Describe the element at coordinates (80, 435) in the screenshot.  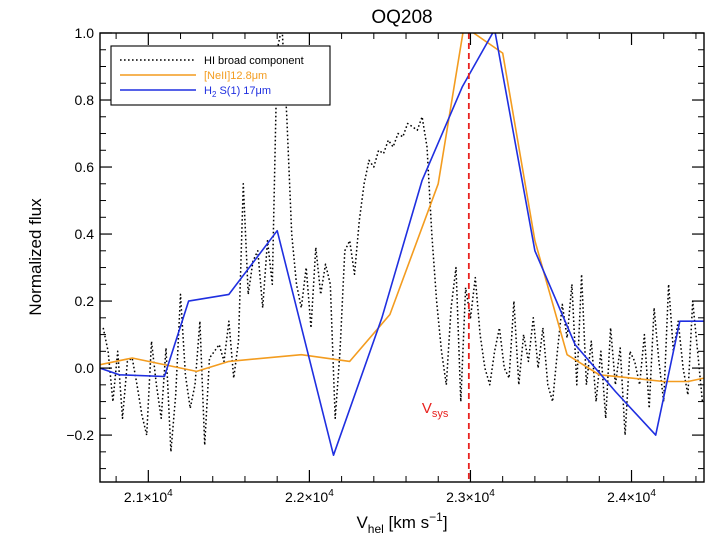
I see `y-tick-label: −0.2` at that location.